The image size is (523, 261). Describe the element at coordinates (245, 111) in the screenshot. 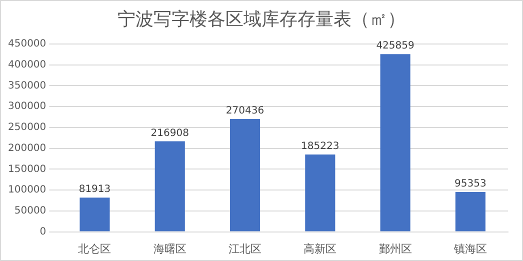

I see `data-label: 270436` at that location.